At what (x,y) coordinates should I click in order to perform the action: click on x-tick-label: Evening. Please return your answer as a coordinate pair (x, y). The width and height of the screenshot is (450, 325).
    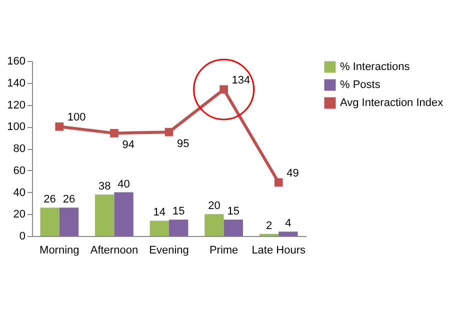
    Looking at the image, I should click on (169, 250).